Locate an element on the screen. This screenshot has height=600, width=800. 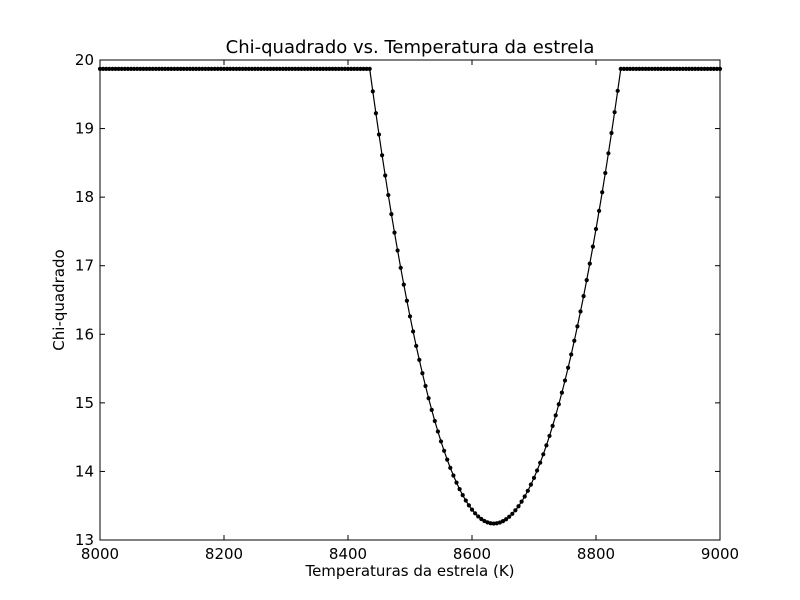
y-axis-label: Chi-quadrado is located at coordinates (59, 299).